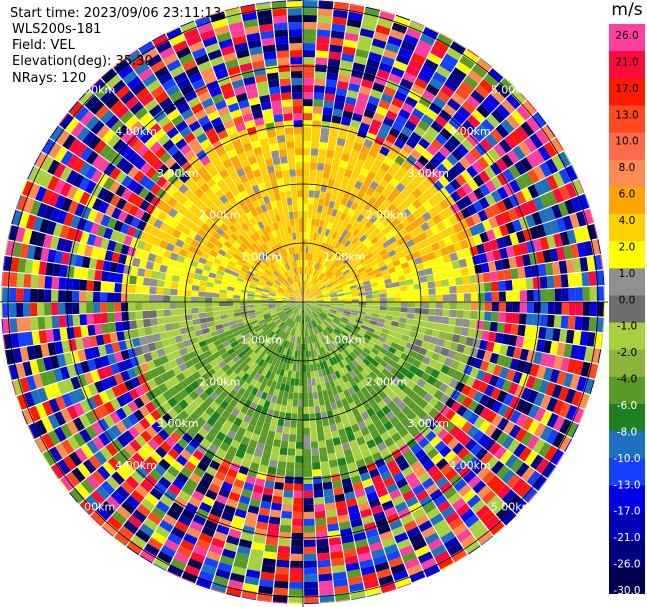  I want to click on colorbar-tick: -13.0, so click(626, 485).